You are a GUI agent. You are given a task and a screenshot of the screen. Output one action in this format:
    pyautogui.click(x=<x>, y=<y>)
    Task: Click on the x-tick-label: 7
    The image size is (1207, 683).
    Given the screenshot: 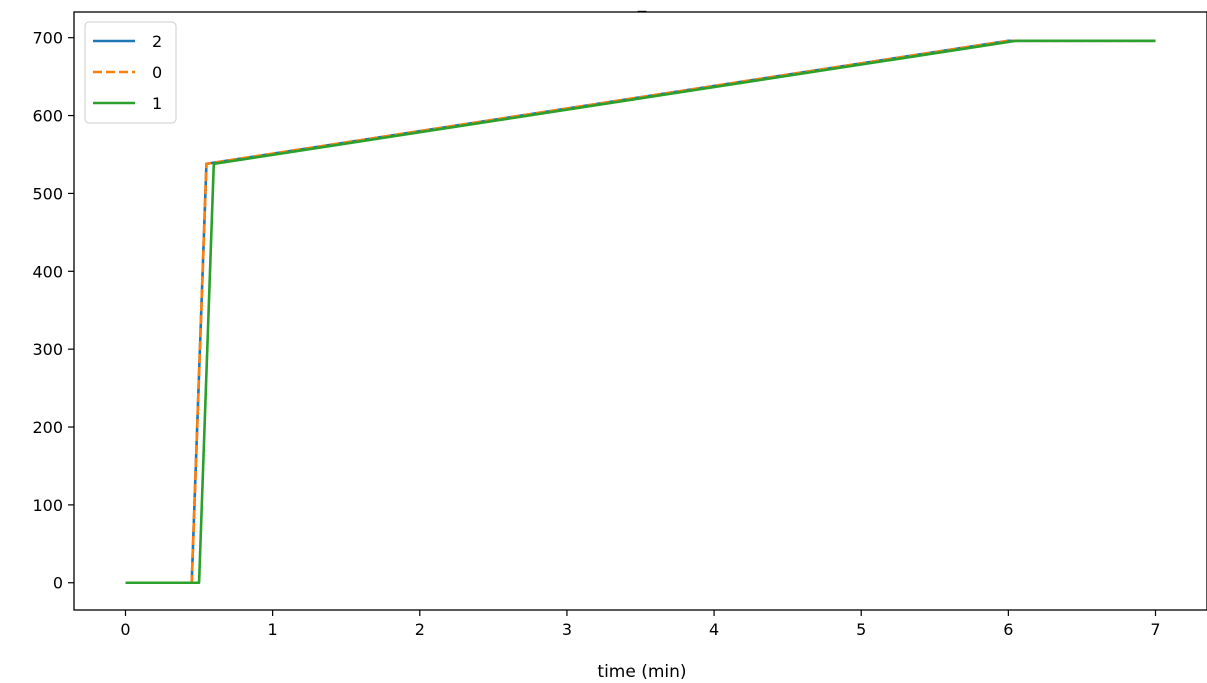 What is the action you would take?
    pyautogui.click(x=1155, y=629)
    